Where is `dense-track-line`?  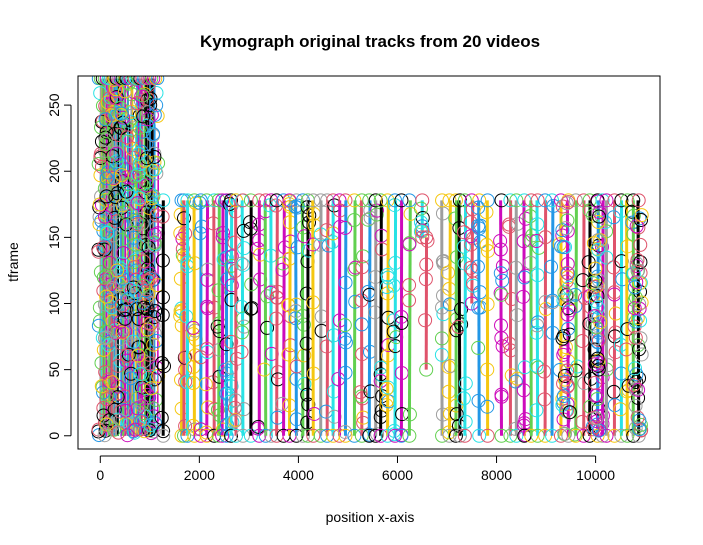
dense-track-line is located at coordinates (158, 289).